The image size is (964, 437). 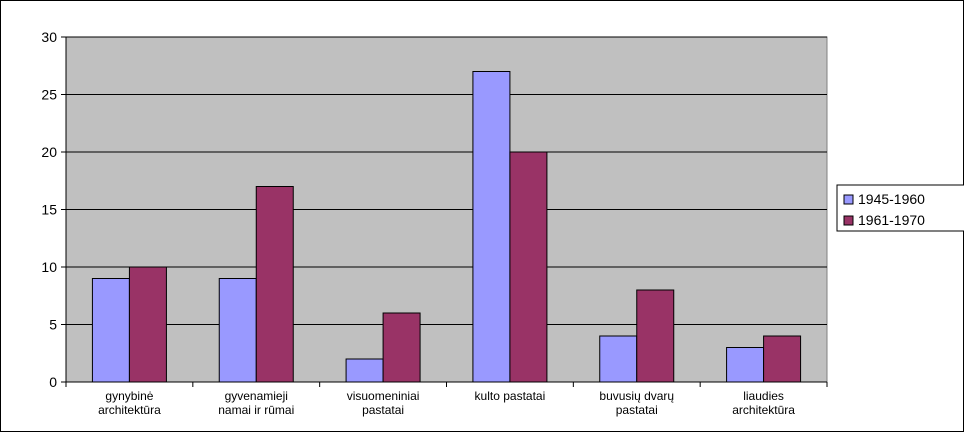 What do you see at coordinates (49, 37) in the screenshot?
I see `y-tick-label: 30` at bounding box center [49, 37].